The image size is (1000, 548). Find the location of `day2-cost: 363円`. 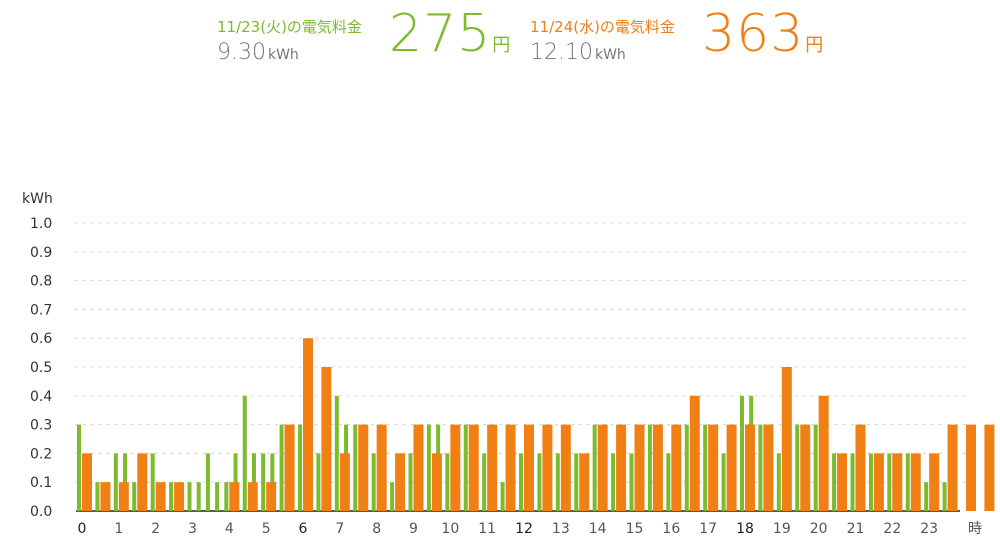

day2-cost: 363円 is located at coordinates (762, 34).